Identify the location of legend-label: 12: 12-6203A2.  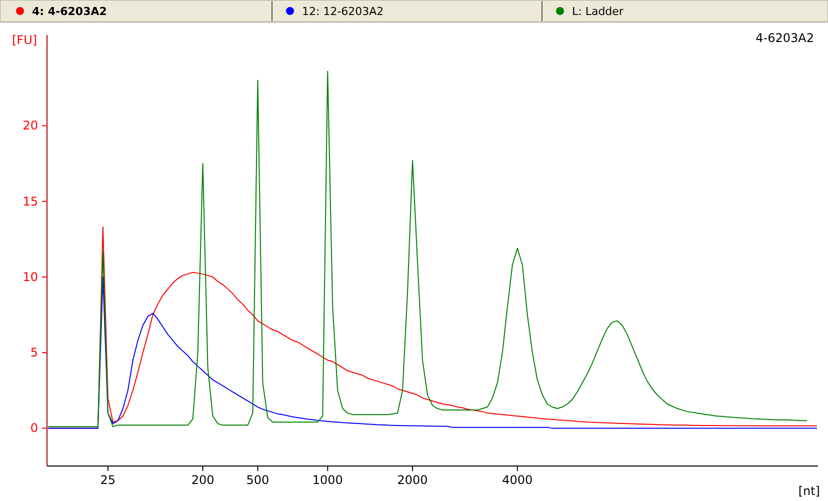
(343, 11).